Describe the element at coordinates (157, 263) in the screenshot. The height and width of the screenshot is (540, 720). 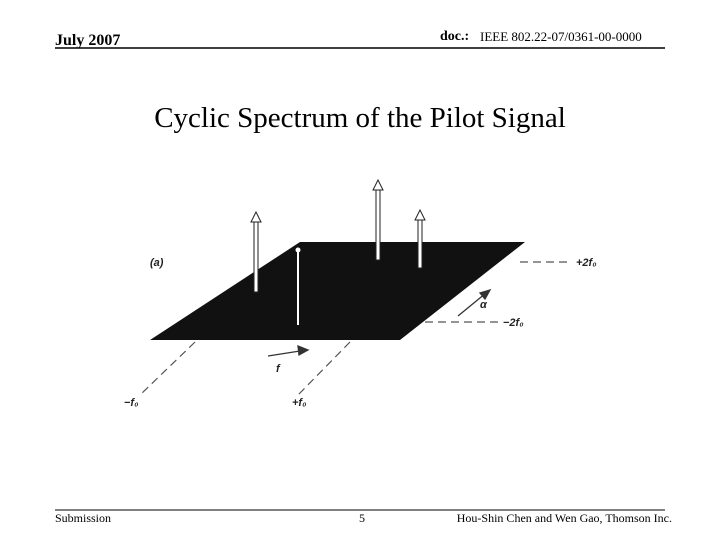
I see `panel-label: (a)` at that location.